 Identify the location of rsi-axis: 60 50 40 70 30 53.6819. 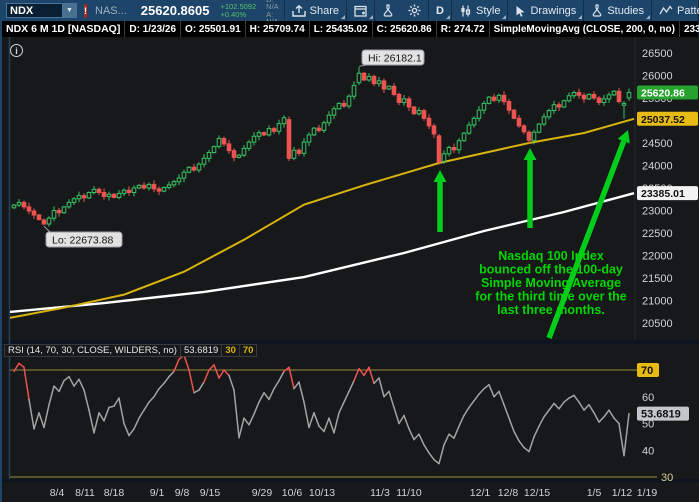
(663, 423).